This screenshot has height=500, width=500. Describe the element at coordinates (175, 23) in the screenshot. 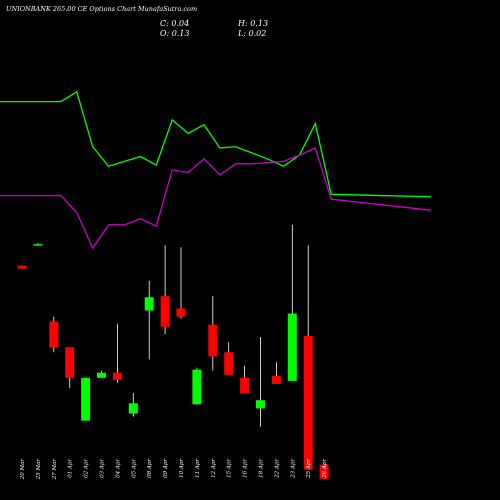

I see `close-value: C: 0.04` at that location.